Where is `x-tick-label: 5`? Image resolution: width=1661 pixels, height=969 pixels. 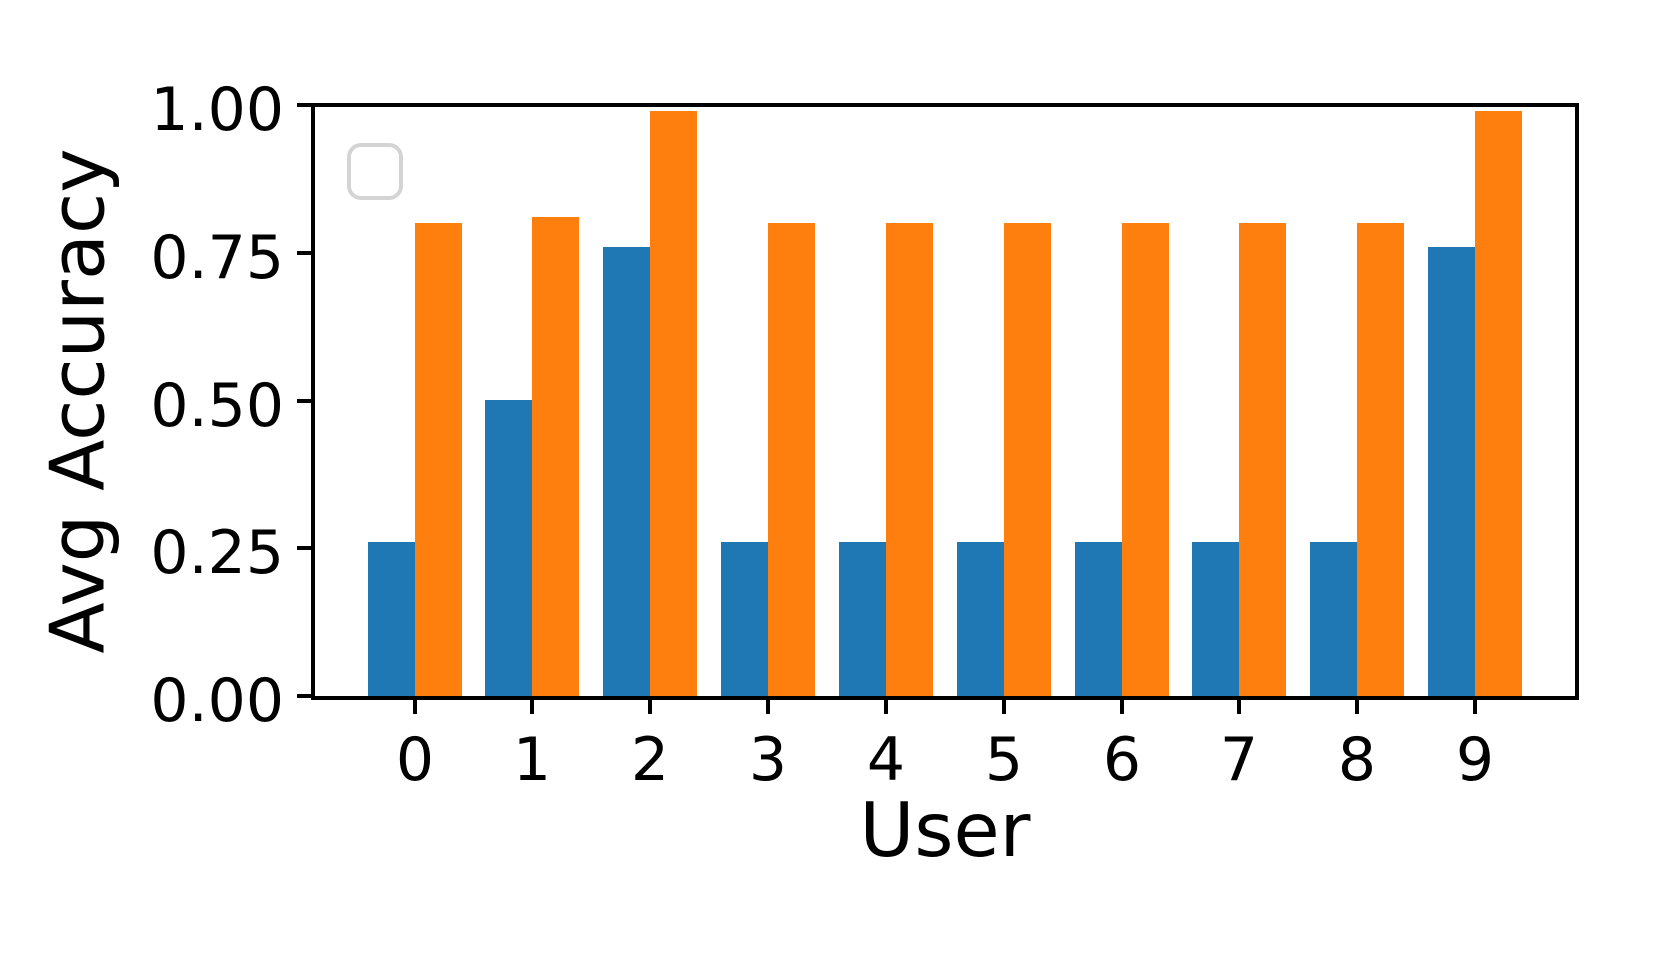
x-tick-label: 5 is located at coordinates (1004, 760).